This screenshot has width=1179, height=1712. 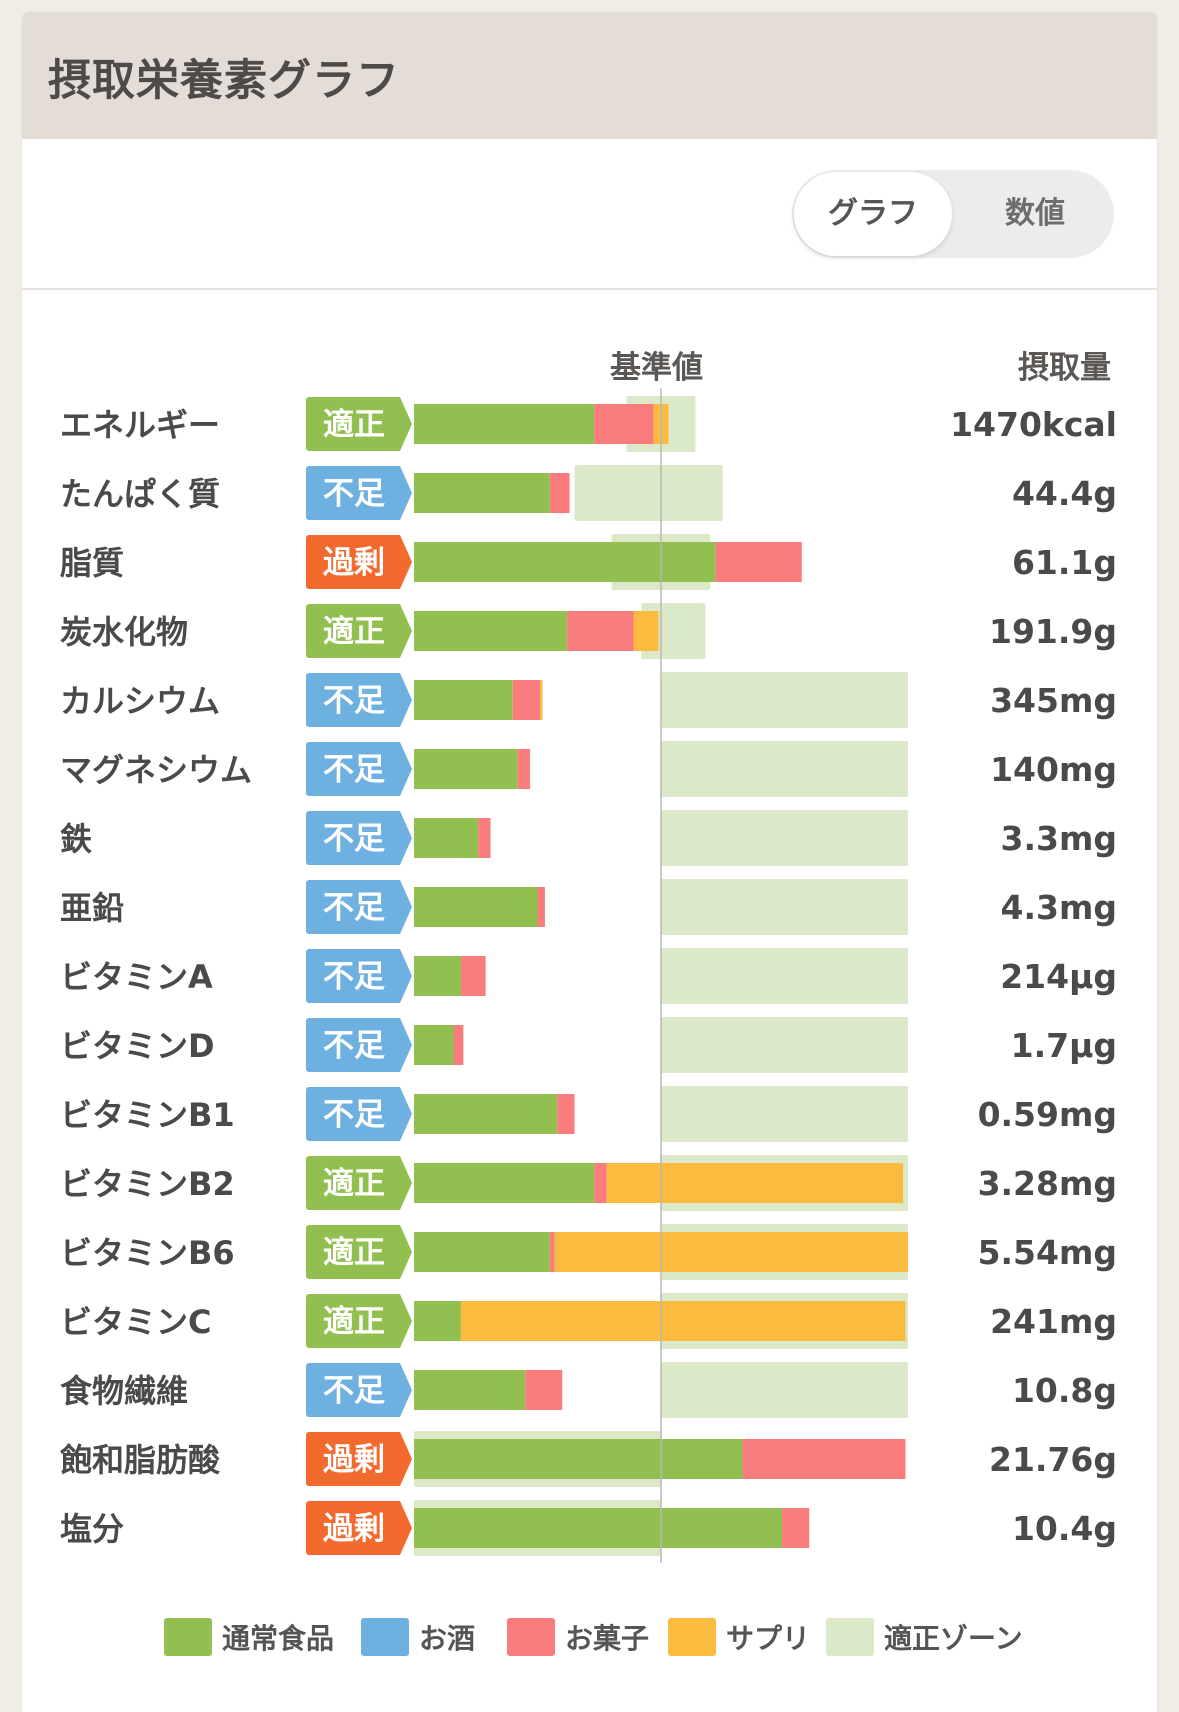 What do you see at coordinates (140, 425) in the screenshot?
I see `nutrient-label: エネルギー` at bounding box center [140, 425].